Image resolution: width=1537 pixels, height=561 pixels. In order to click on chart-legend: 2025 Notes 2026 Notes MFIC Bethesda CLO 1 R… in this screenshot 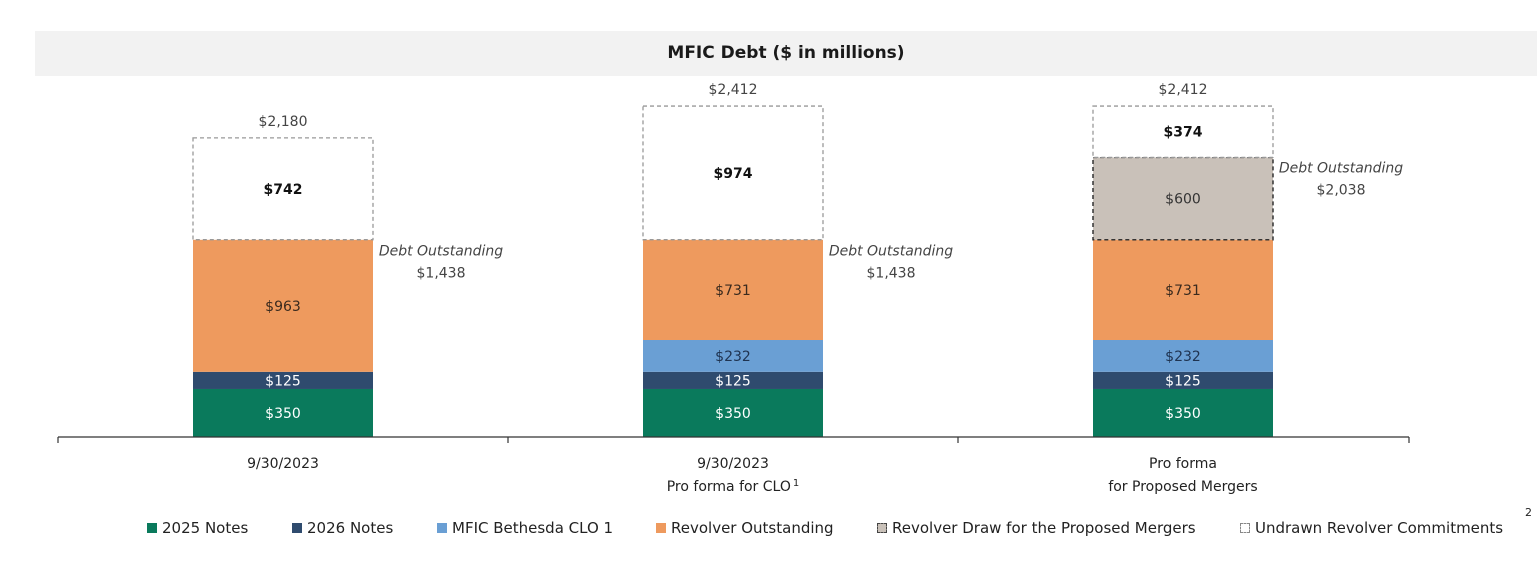, I will do `click(768, 529)`.